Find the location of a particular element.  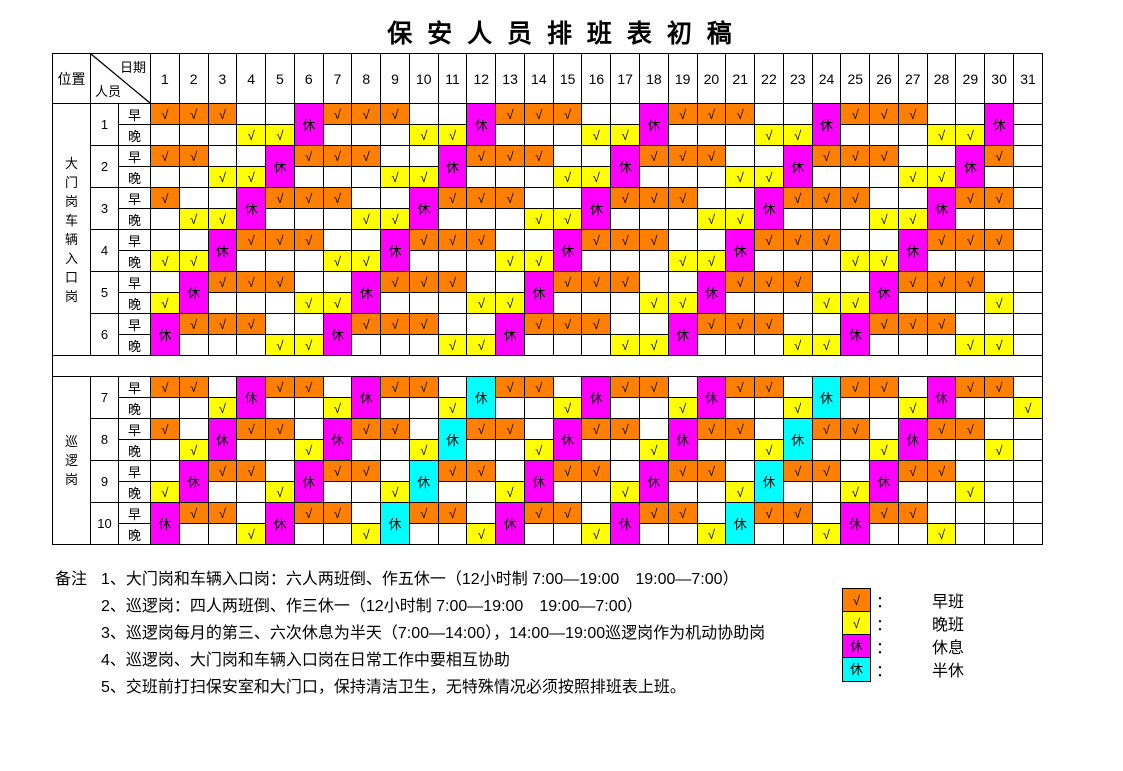

day-header: 27 is located at coordinates (912, 78).